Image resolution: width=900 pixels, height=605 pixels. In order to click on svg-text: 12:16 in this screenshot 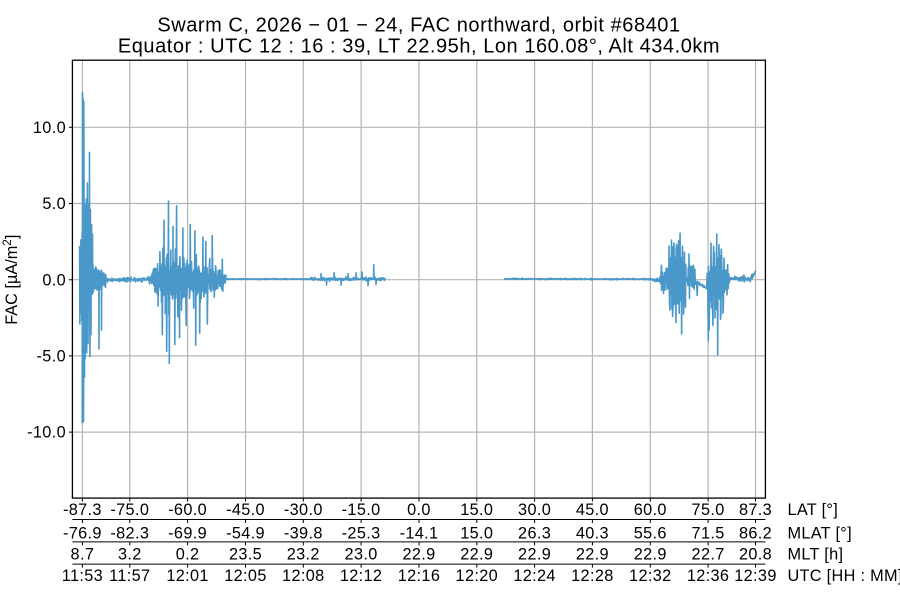, I will do `click(419, 576)`.